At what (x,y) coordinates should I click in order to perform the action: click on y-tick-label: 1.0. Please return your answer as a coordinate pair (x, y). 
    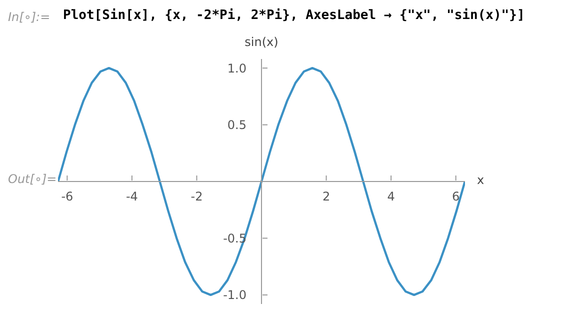
    Looking at the image, I should click on (236, 68).